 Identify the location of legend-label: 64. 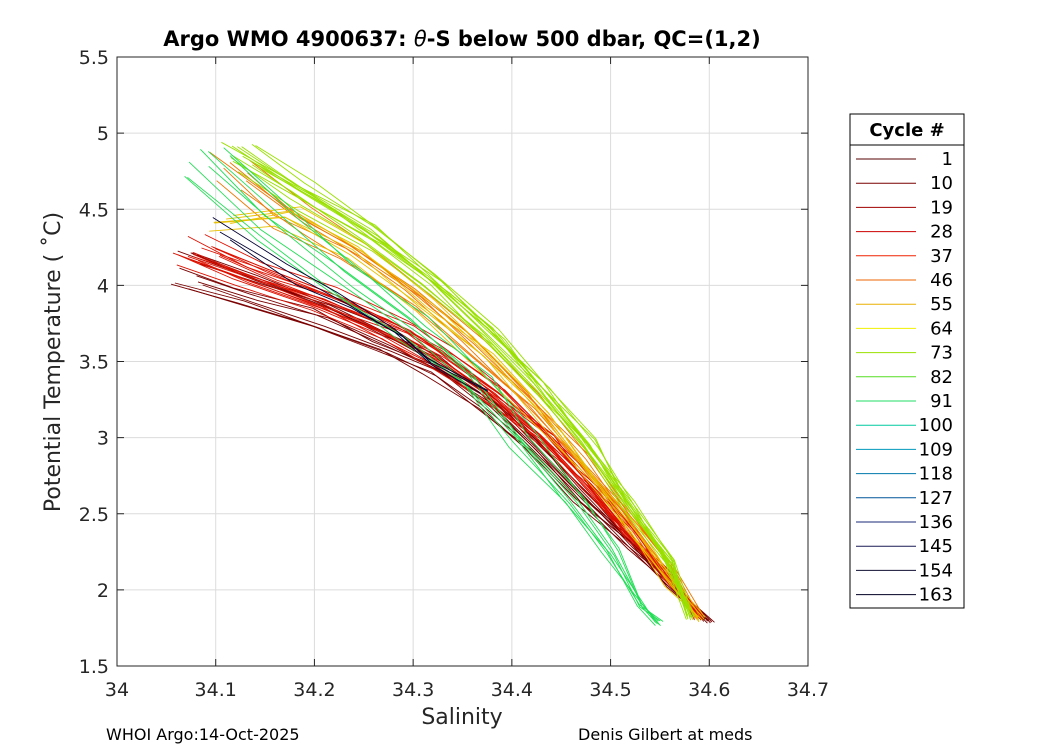
(941, 328).